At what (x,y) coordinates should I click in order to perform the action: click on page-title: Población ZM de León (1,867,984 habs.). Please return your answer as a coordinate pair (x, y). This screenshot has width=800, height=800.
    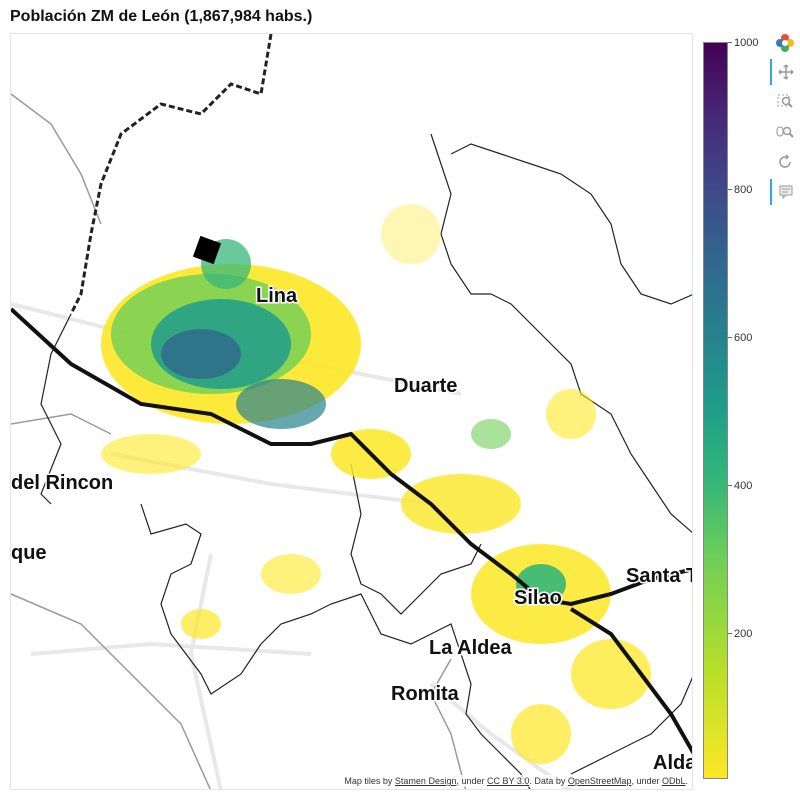
    Looking at the image, I should click on (161, 16).